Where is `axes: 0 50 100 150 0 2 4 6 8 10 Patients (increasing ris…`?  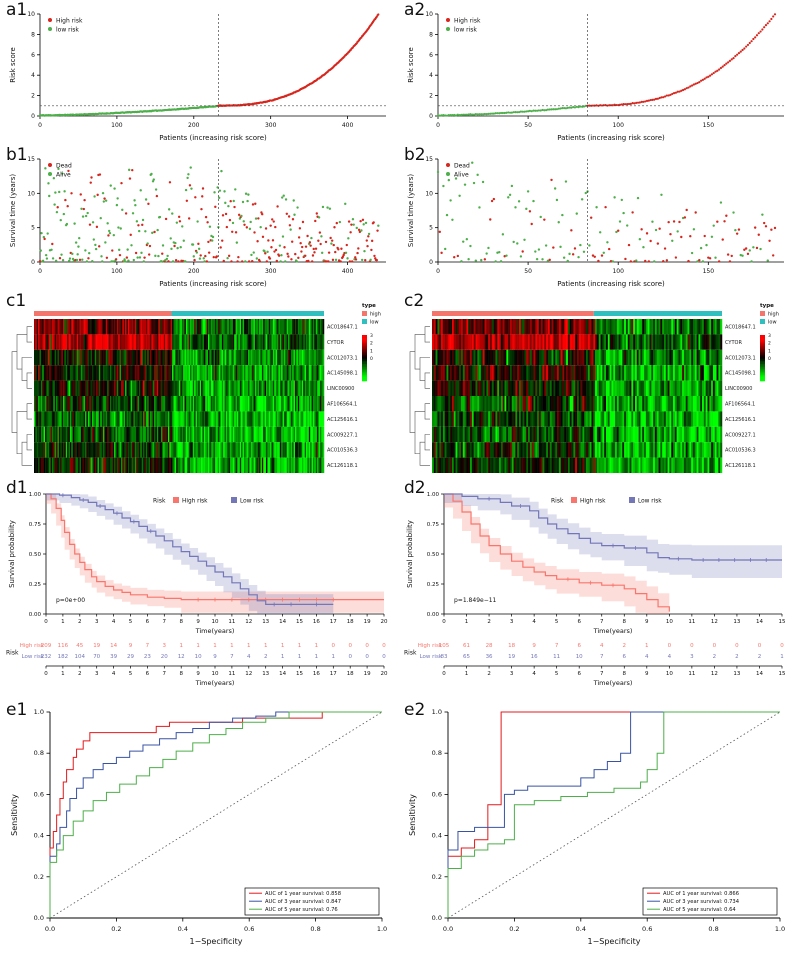 axes: 0 50 100 150 0 2 4 6 8 10 Patients (increasing ris… is located at coordinates (595, 76).